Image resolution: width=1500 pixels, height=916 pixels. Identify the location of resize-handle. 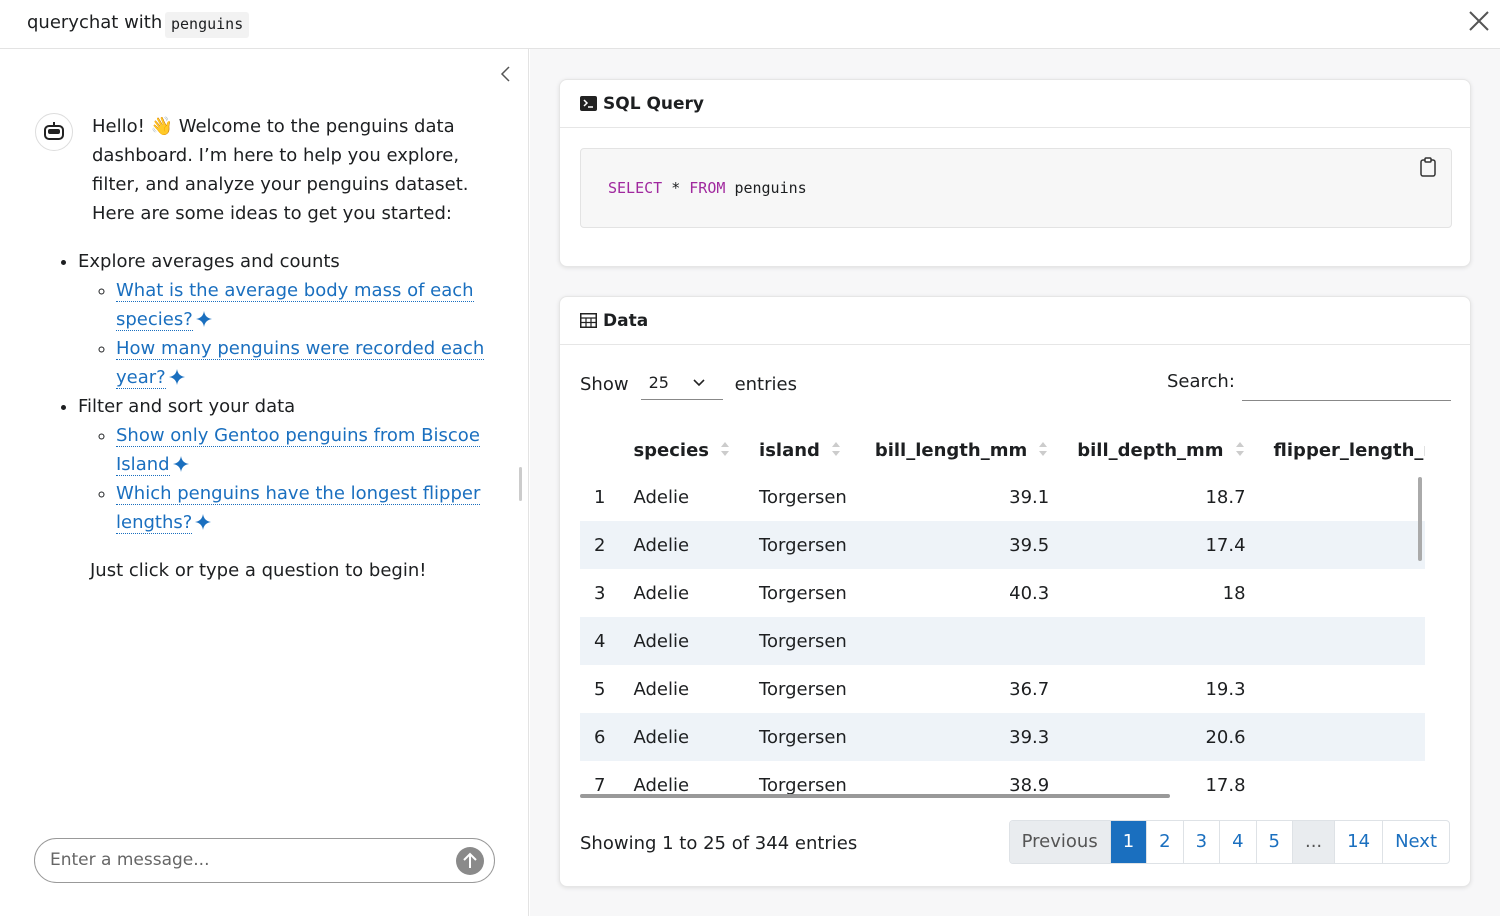
(520, 484).